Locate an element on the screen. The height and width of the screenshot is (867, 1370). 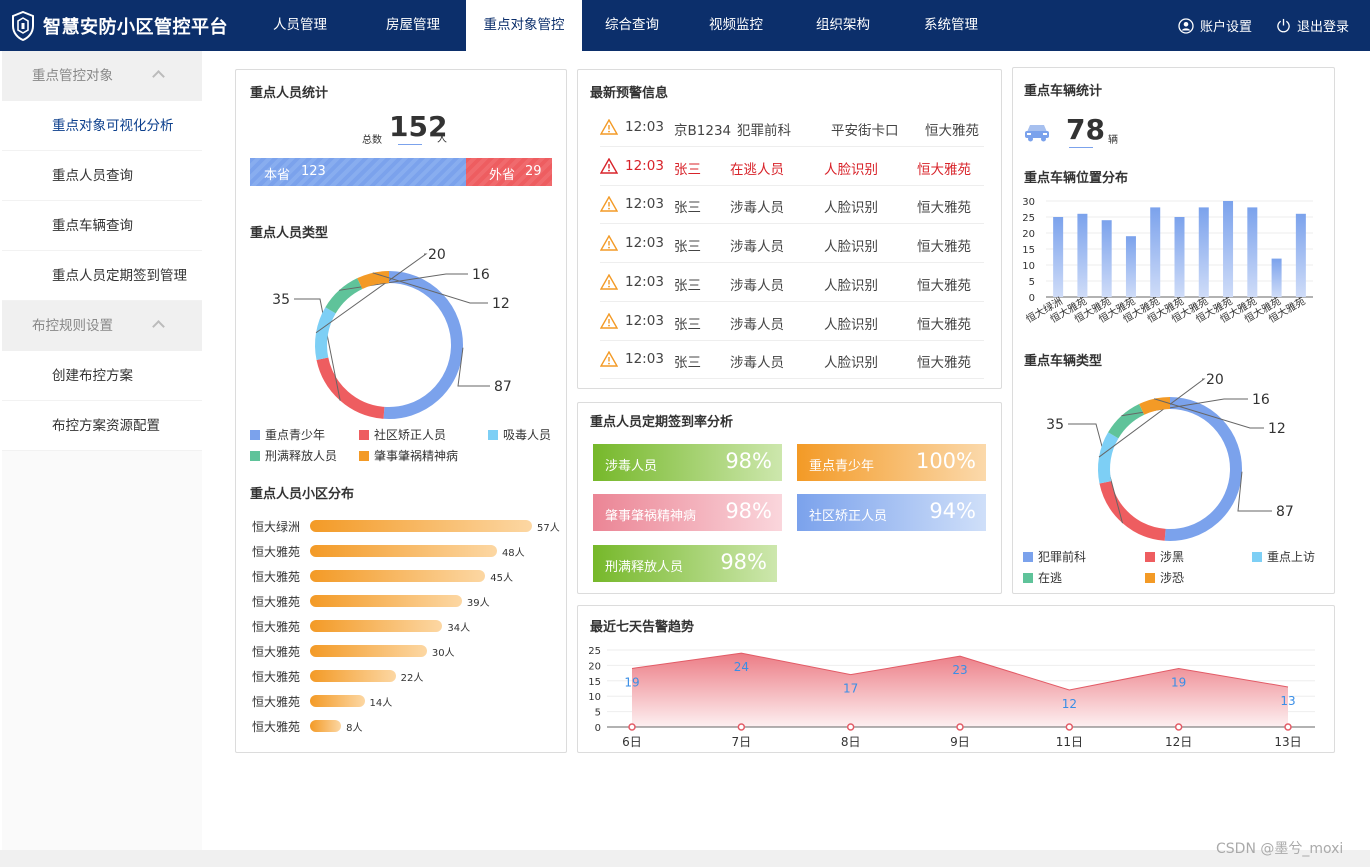
brand: 智慧安防小区管控平台 is located at coordinates (120, 26).